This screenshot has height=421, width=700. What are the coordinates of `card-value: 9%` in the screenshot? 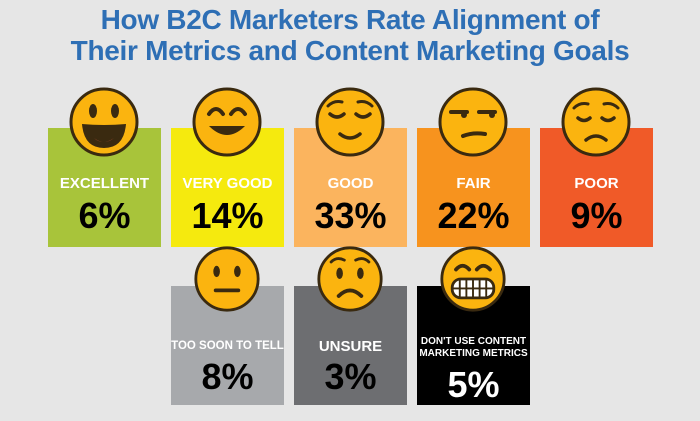 It's located at (596, 215).